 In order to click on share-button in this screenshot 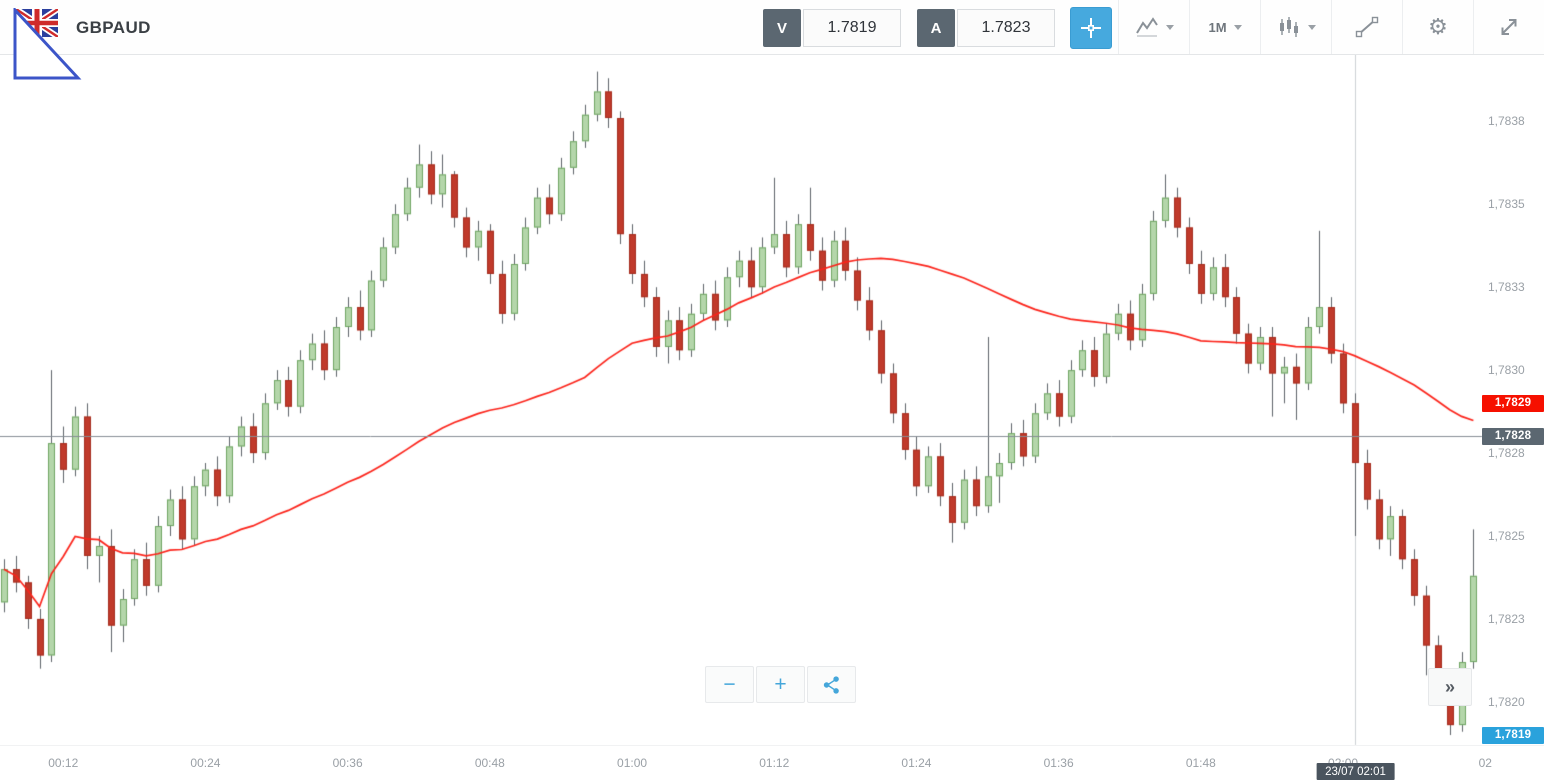, I will do `click(831, 684)`.